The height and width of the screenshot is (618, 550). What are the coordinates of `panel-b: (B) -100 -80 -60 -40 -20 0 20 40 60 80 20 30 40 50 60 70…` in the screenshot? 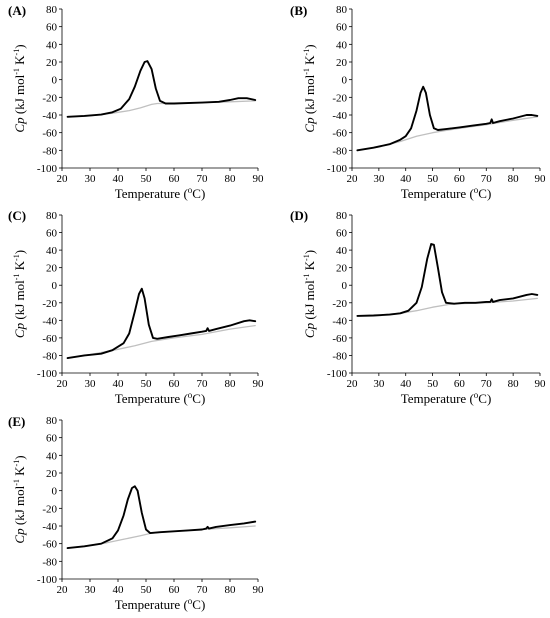 It's located at (418, 102).